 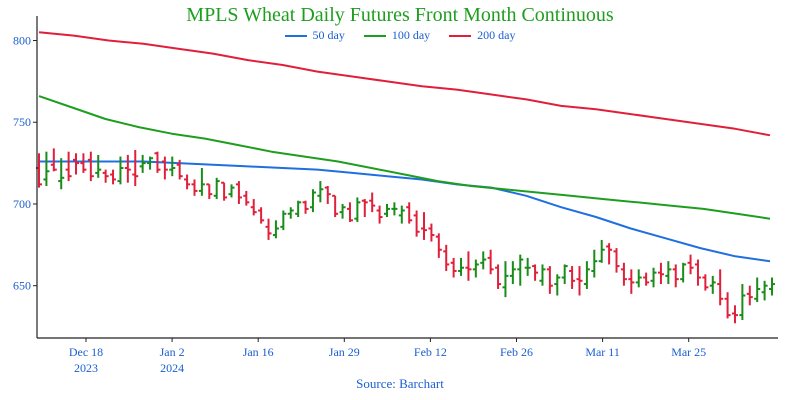 What do you see at coordinates (516, 352) in the screenshot?
I see `x-tick-label: Feb 26` at bounding box center [516, 352].